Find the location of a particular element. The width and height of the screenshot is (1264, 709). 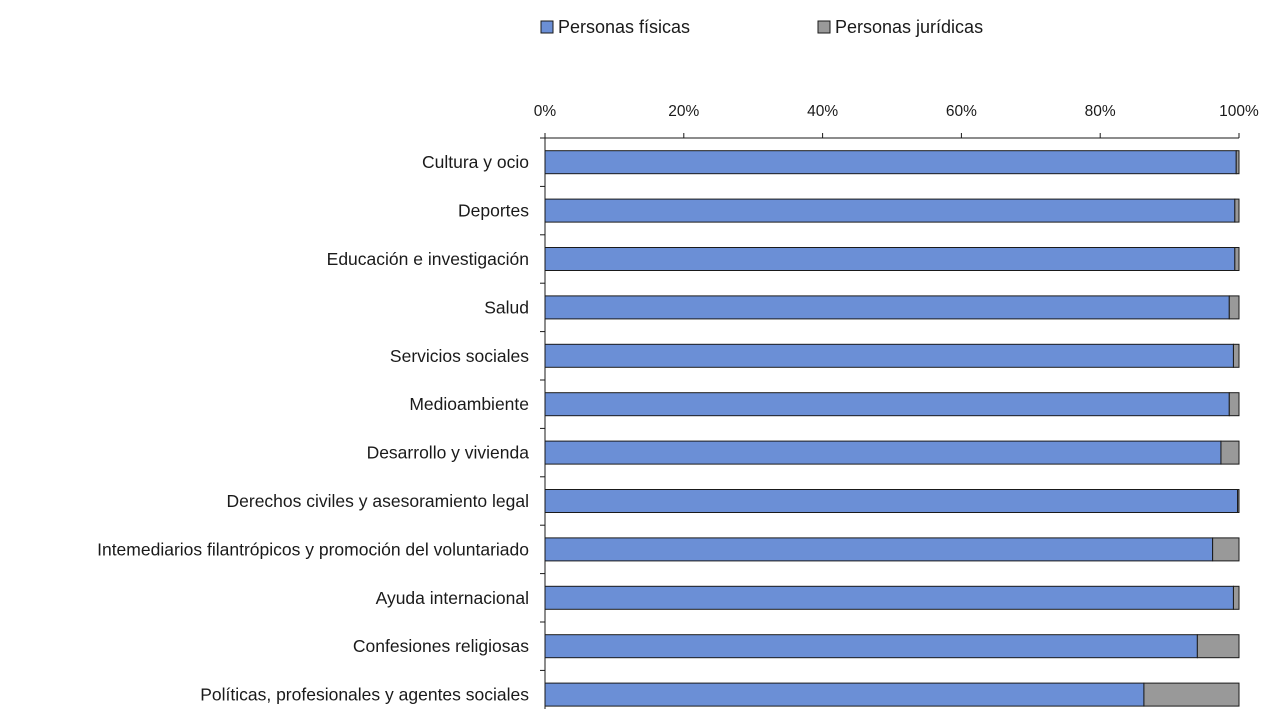

x-tick-label: 20% is located at coordinates (683, 111).